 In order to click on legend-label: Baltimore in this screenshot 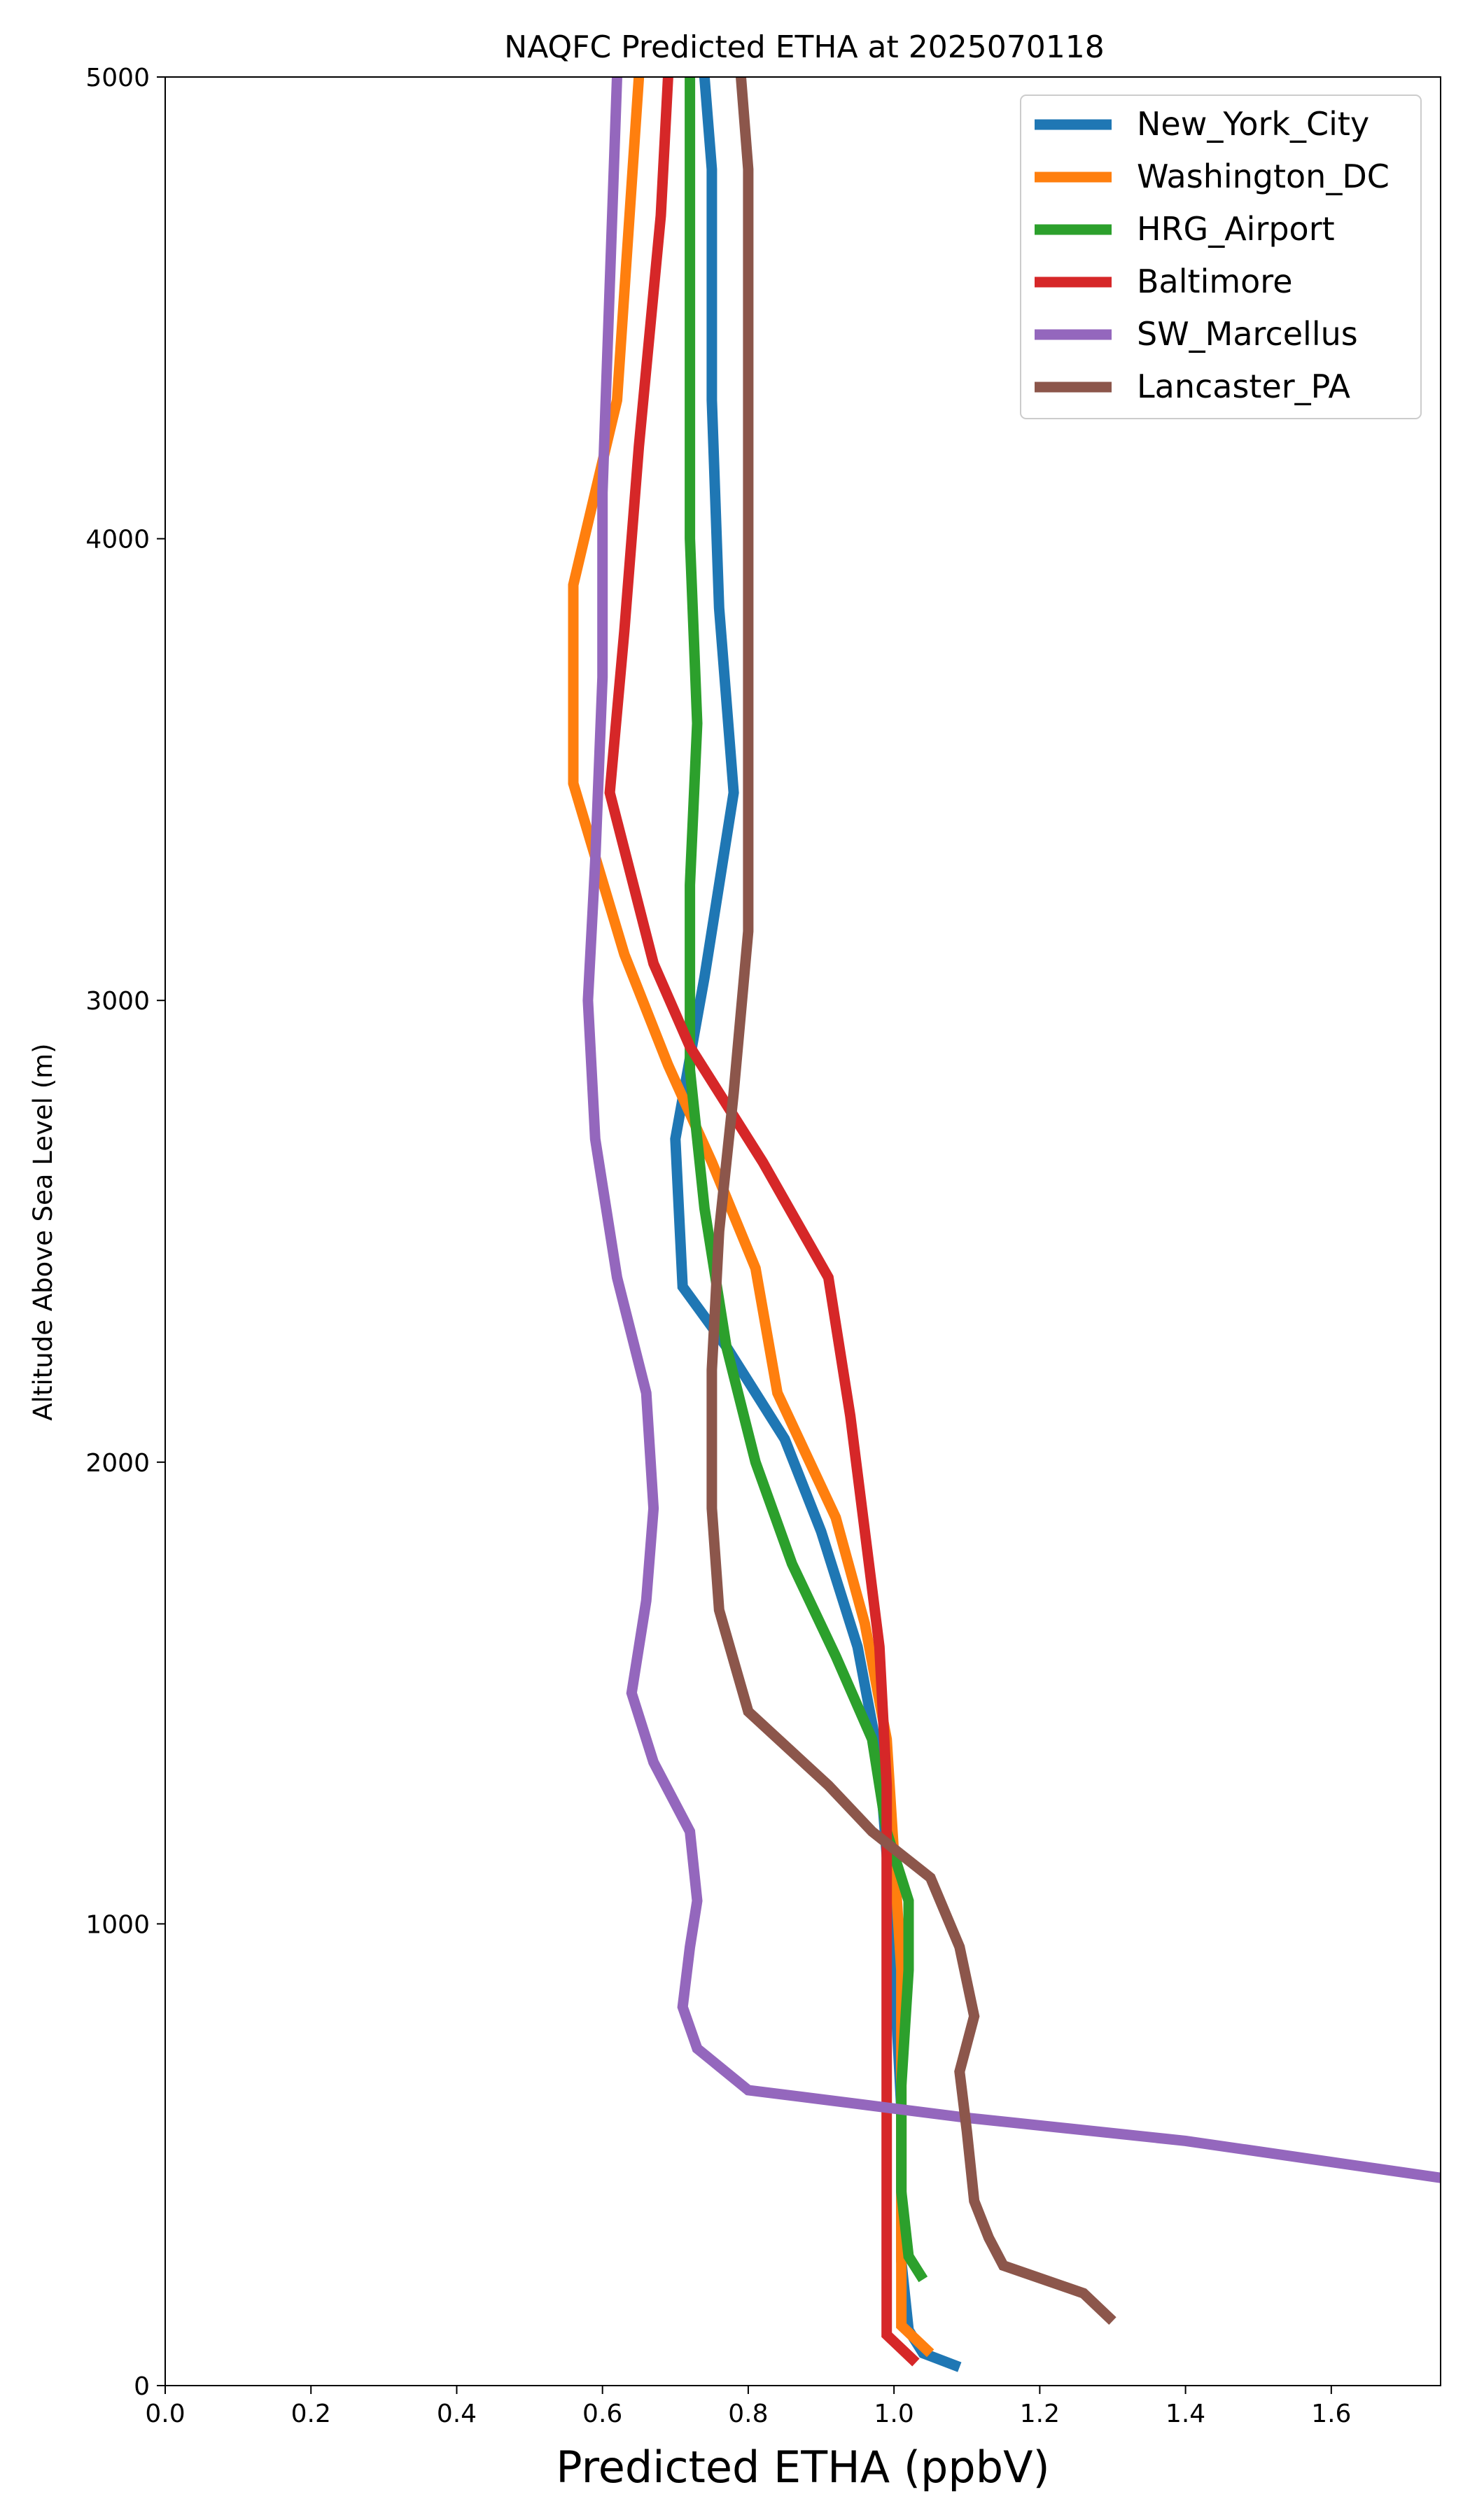, I will do `click(1215, 281)`.